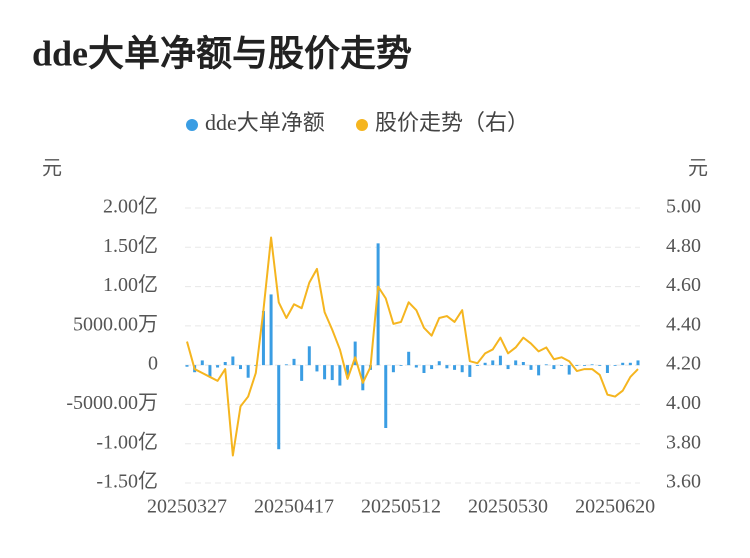 This screenshot has height=558, width=750. Describe the element at coordinates (130, 245) in the screenshot. I see `y-tick-label: 1.50亿` at that location.